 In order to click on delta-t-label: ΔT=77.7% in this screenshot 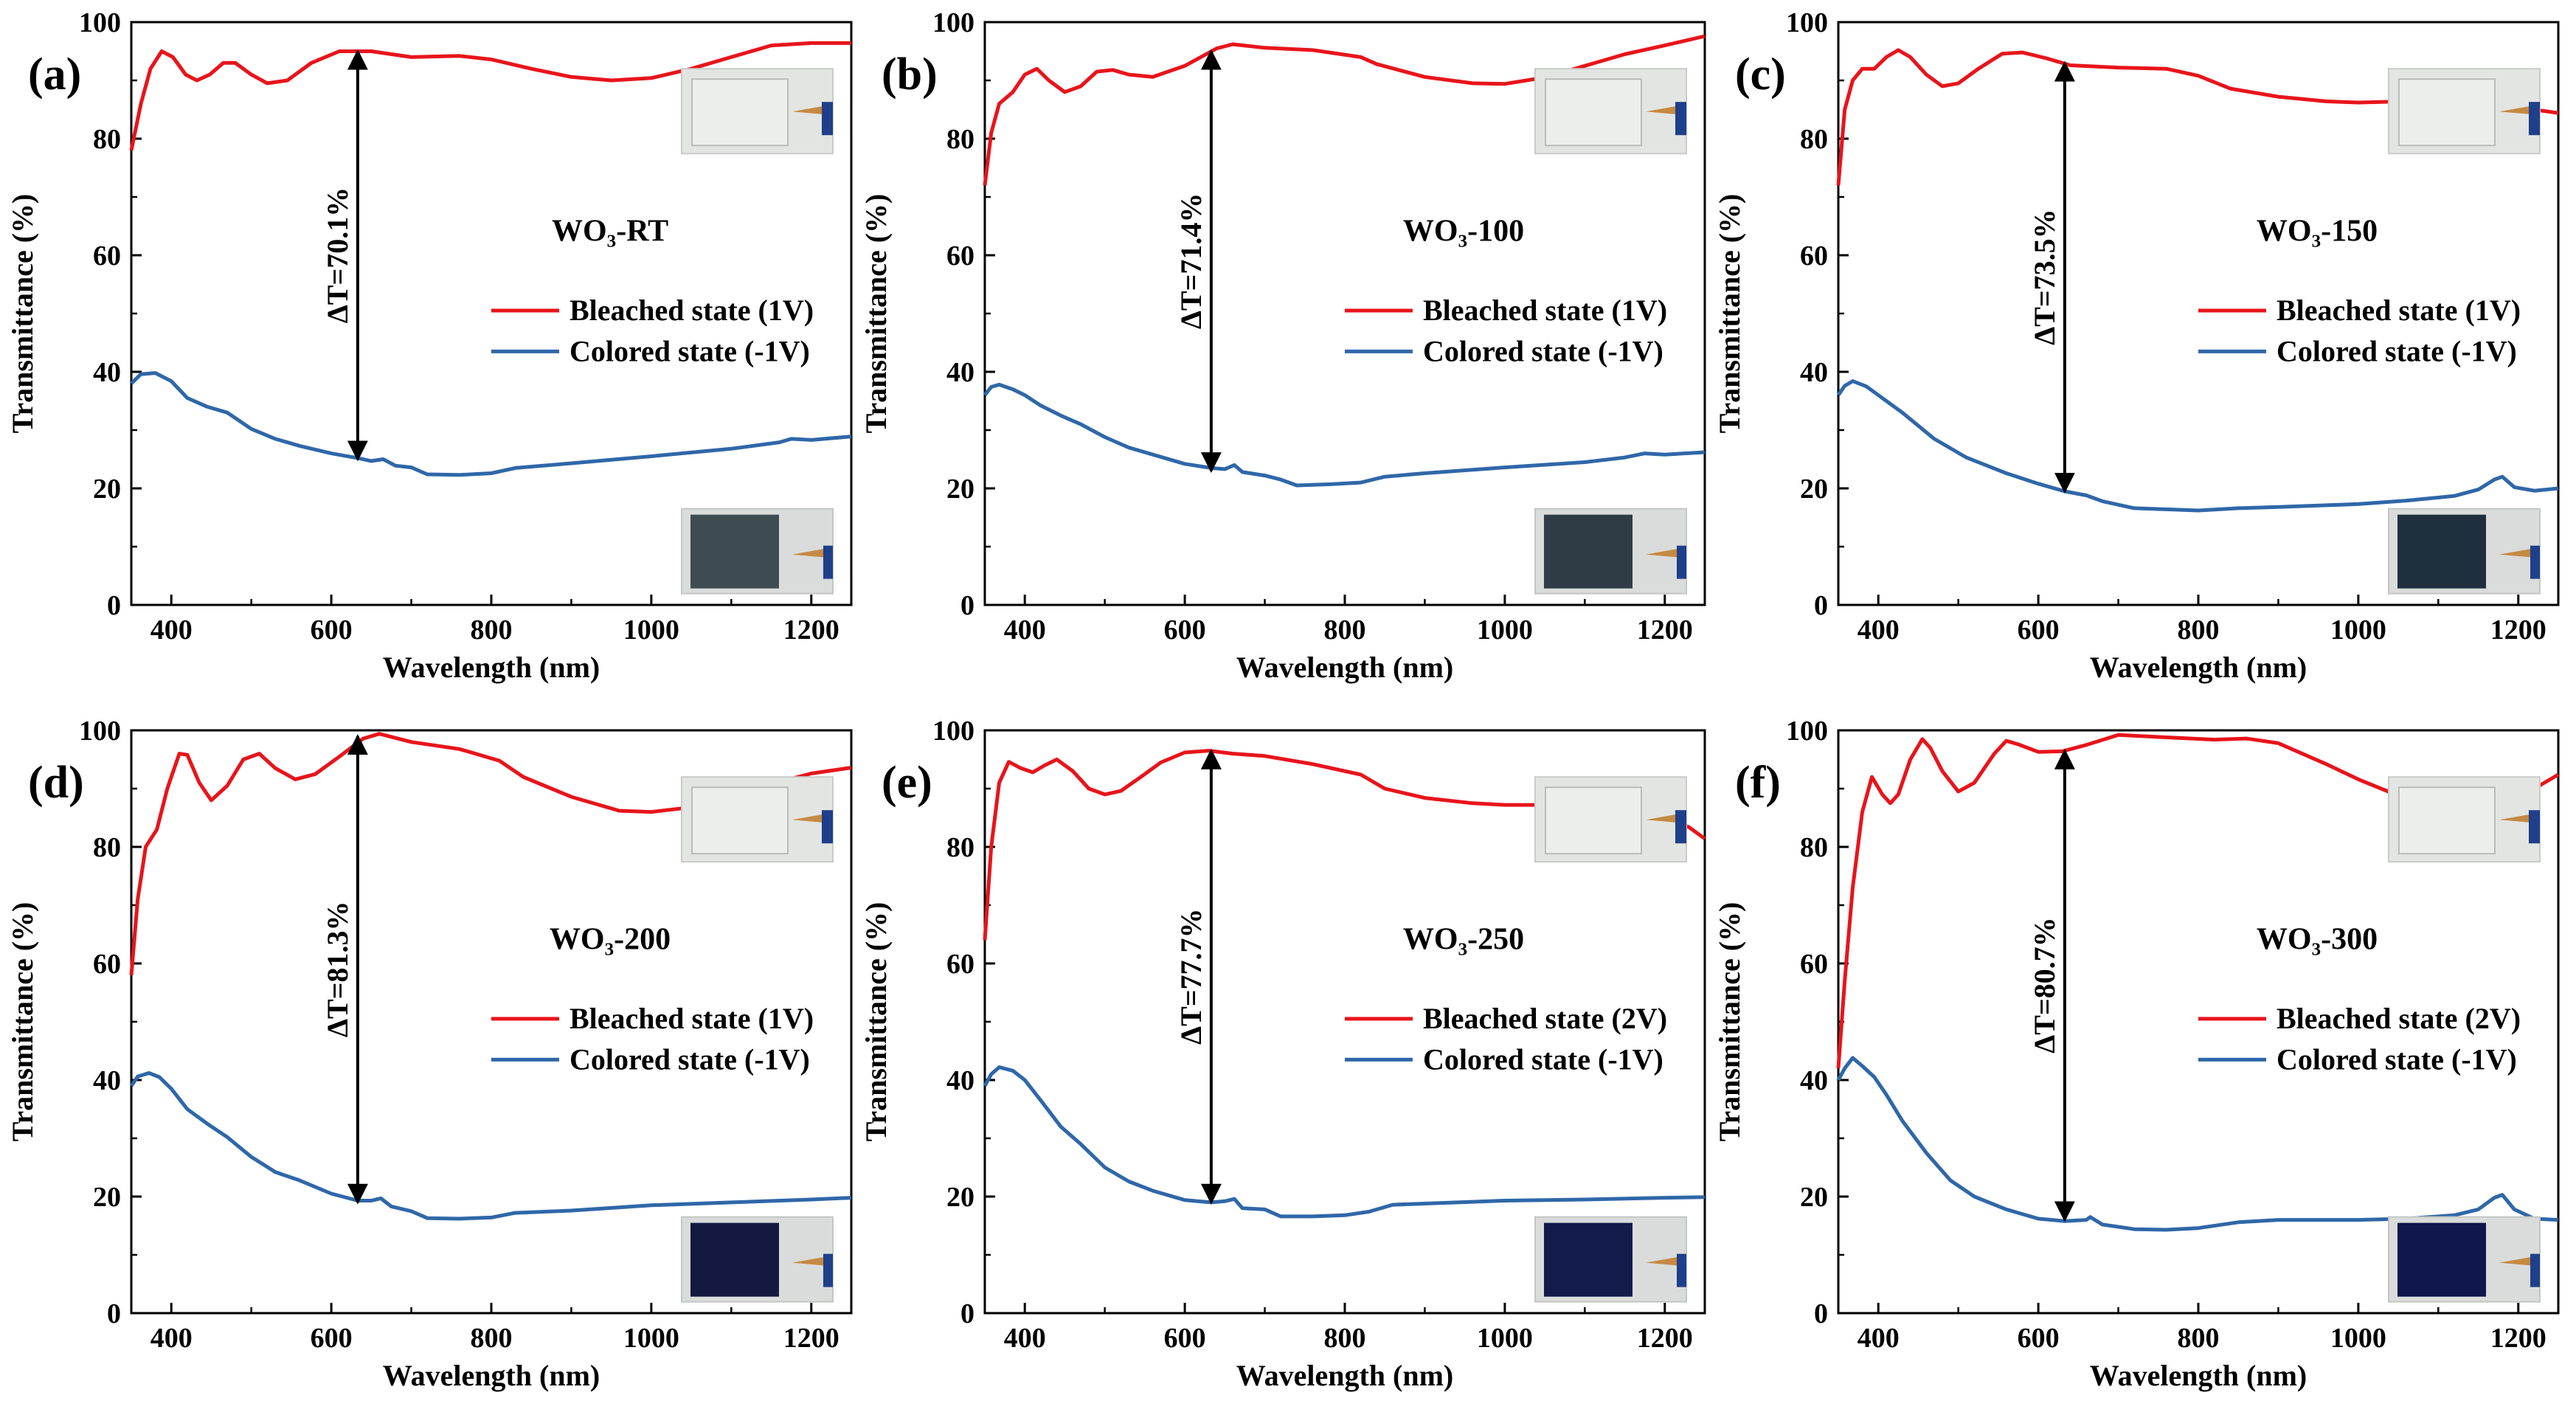, I will do `click(1191, 976)`.